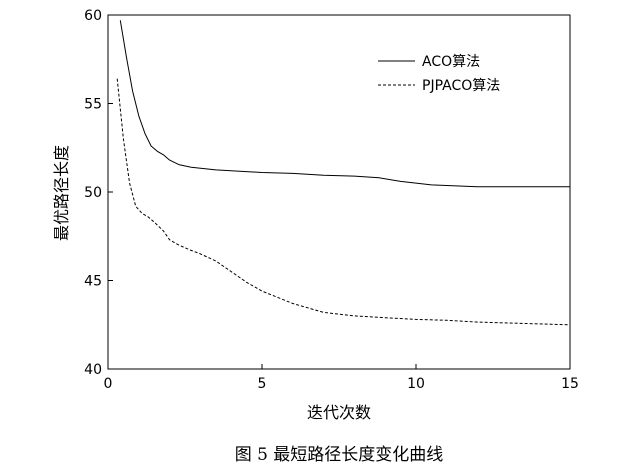 The height and width of the screenshot is (475, 640). What do you see at coordinates (108, 384) in the screenshot?
I see `x-tick-label: 0` at bounding box center [108, 384].